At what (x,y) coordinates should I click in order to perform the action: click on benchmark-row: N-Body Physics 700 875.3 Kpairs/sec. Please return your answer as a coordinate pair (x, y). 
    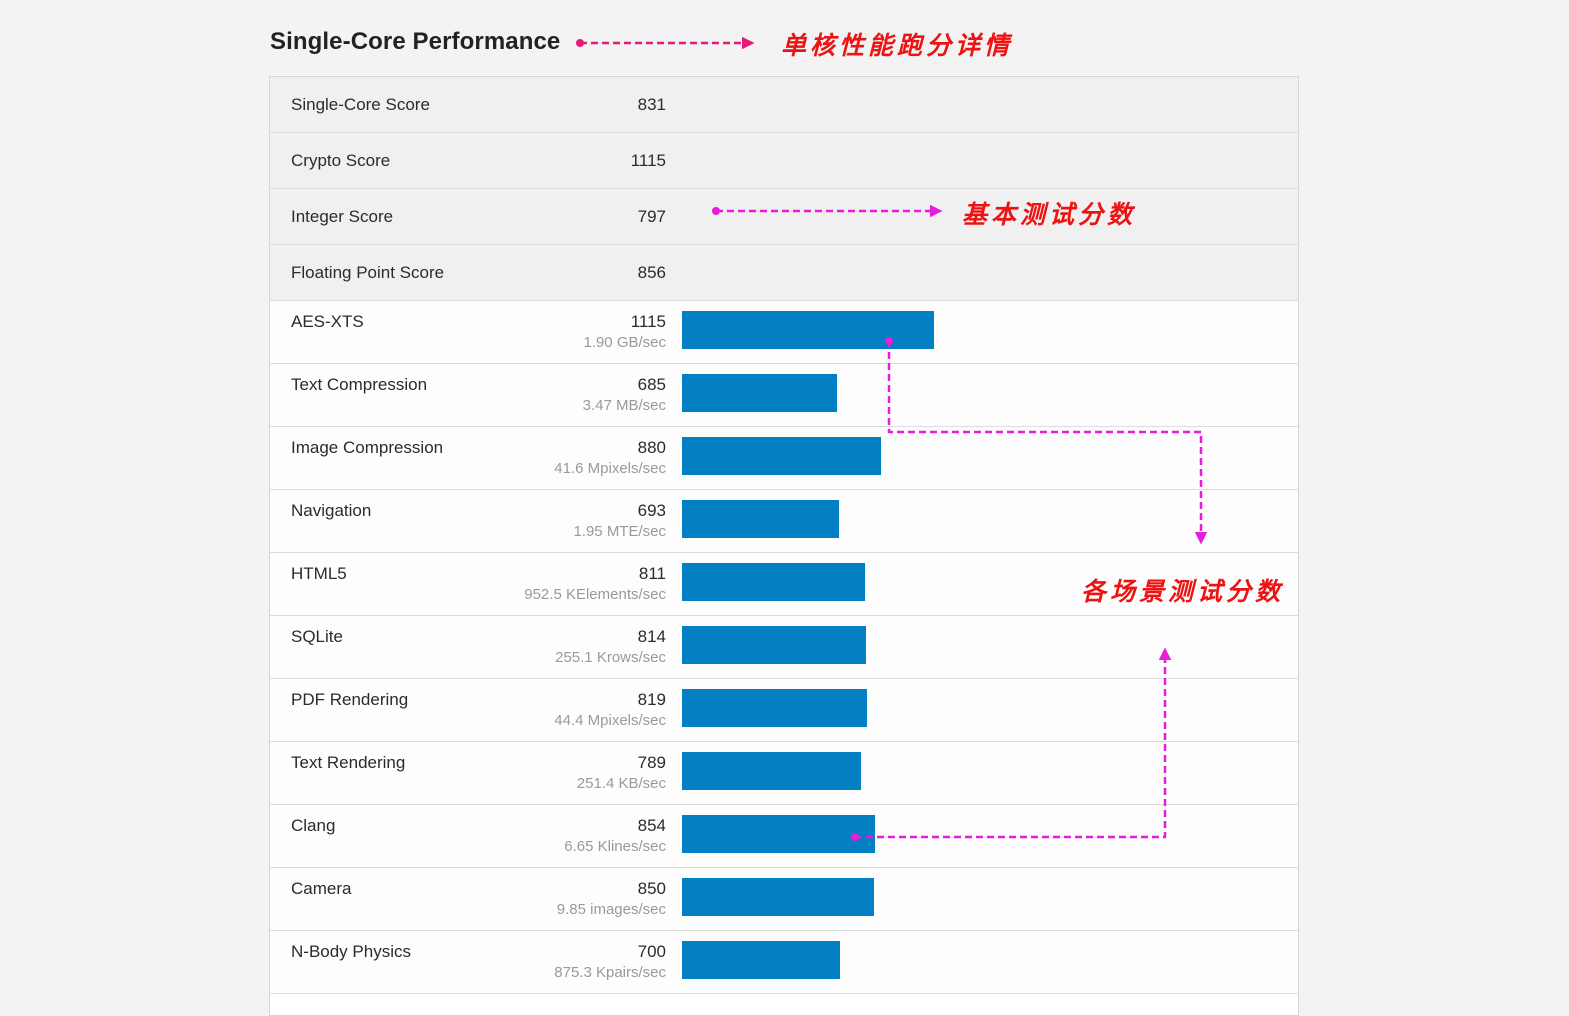
    Looking at the image, I should click on (784, 962).